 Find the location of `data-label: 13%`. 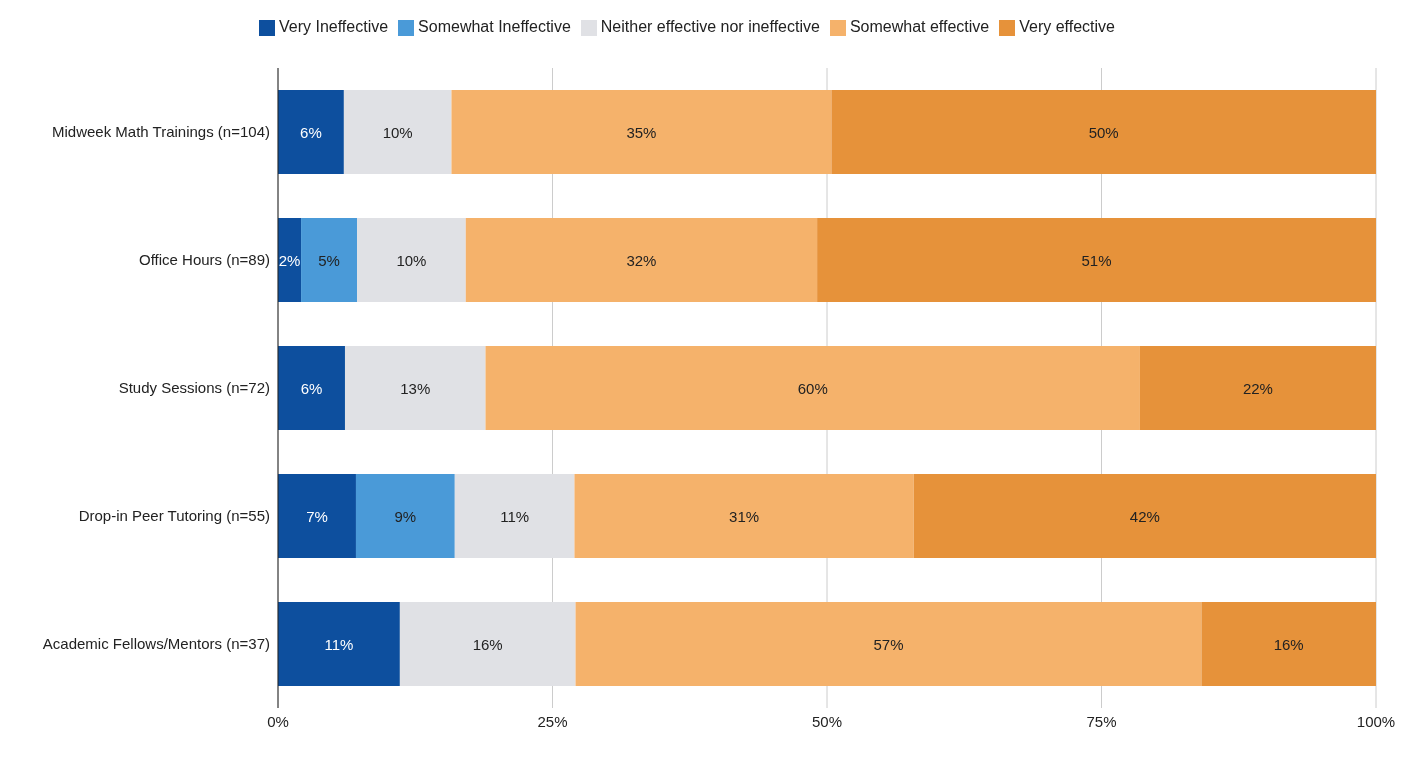

data-label: 13% is located at coordinates (415, 388).